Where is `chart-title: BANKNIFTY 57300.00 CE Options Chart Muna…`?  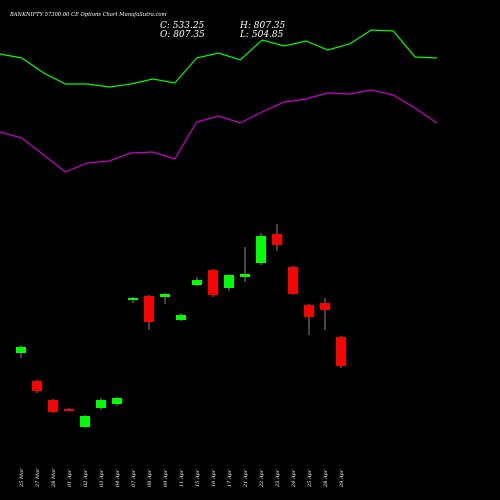
chart-title: BANKNIFTY 57300.00 CE Options Chart Muna… is located at coordinates (88, 15).